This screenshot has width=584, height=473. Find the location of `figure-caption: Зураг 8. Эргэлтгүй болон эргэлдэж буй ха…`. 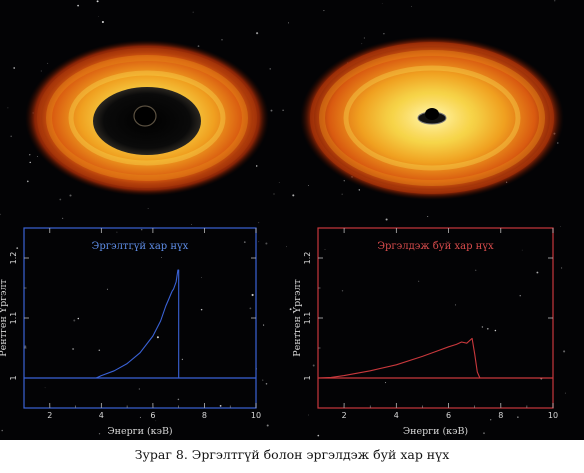

figure-caption: Зураг 8. Эргэлтгүй болон эргэлдэж буй ха… is located at coordinates (292, 454).